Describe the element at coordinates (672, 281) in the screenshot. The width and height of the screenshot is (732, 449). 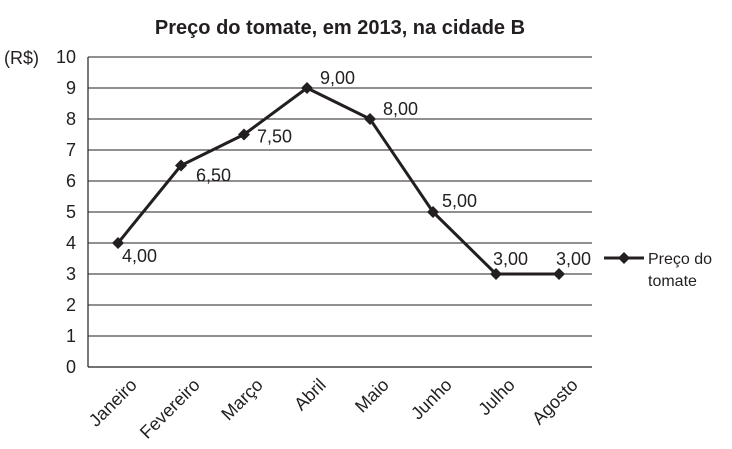
I see `legend-label: tomate` at that location.